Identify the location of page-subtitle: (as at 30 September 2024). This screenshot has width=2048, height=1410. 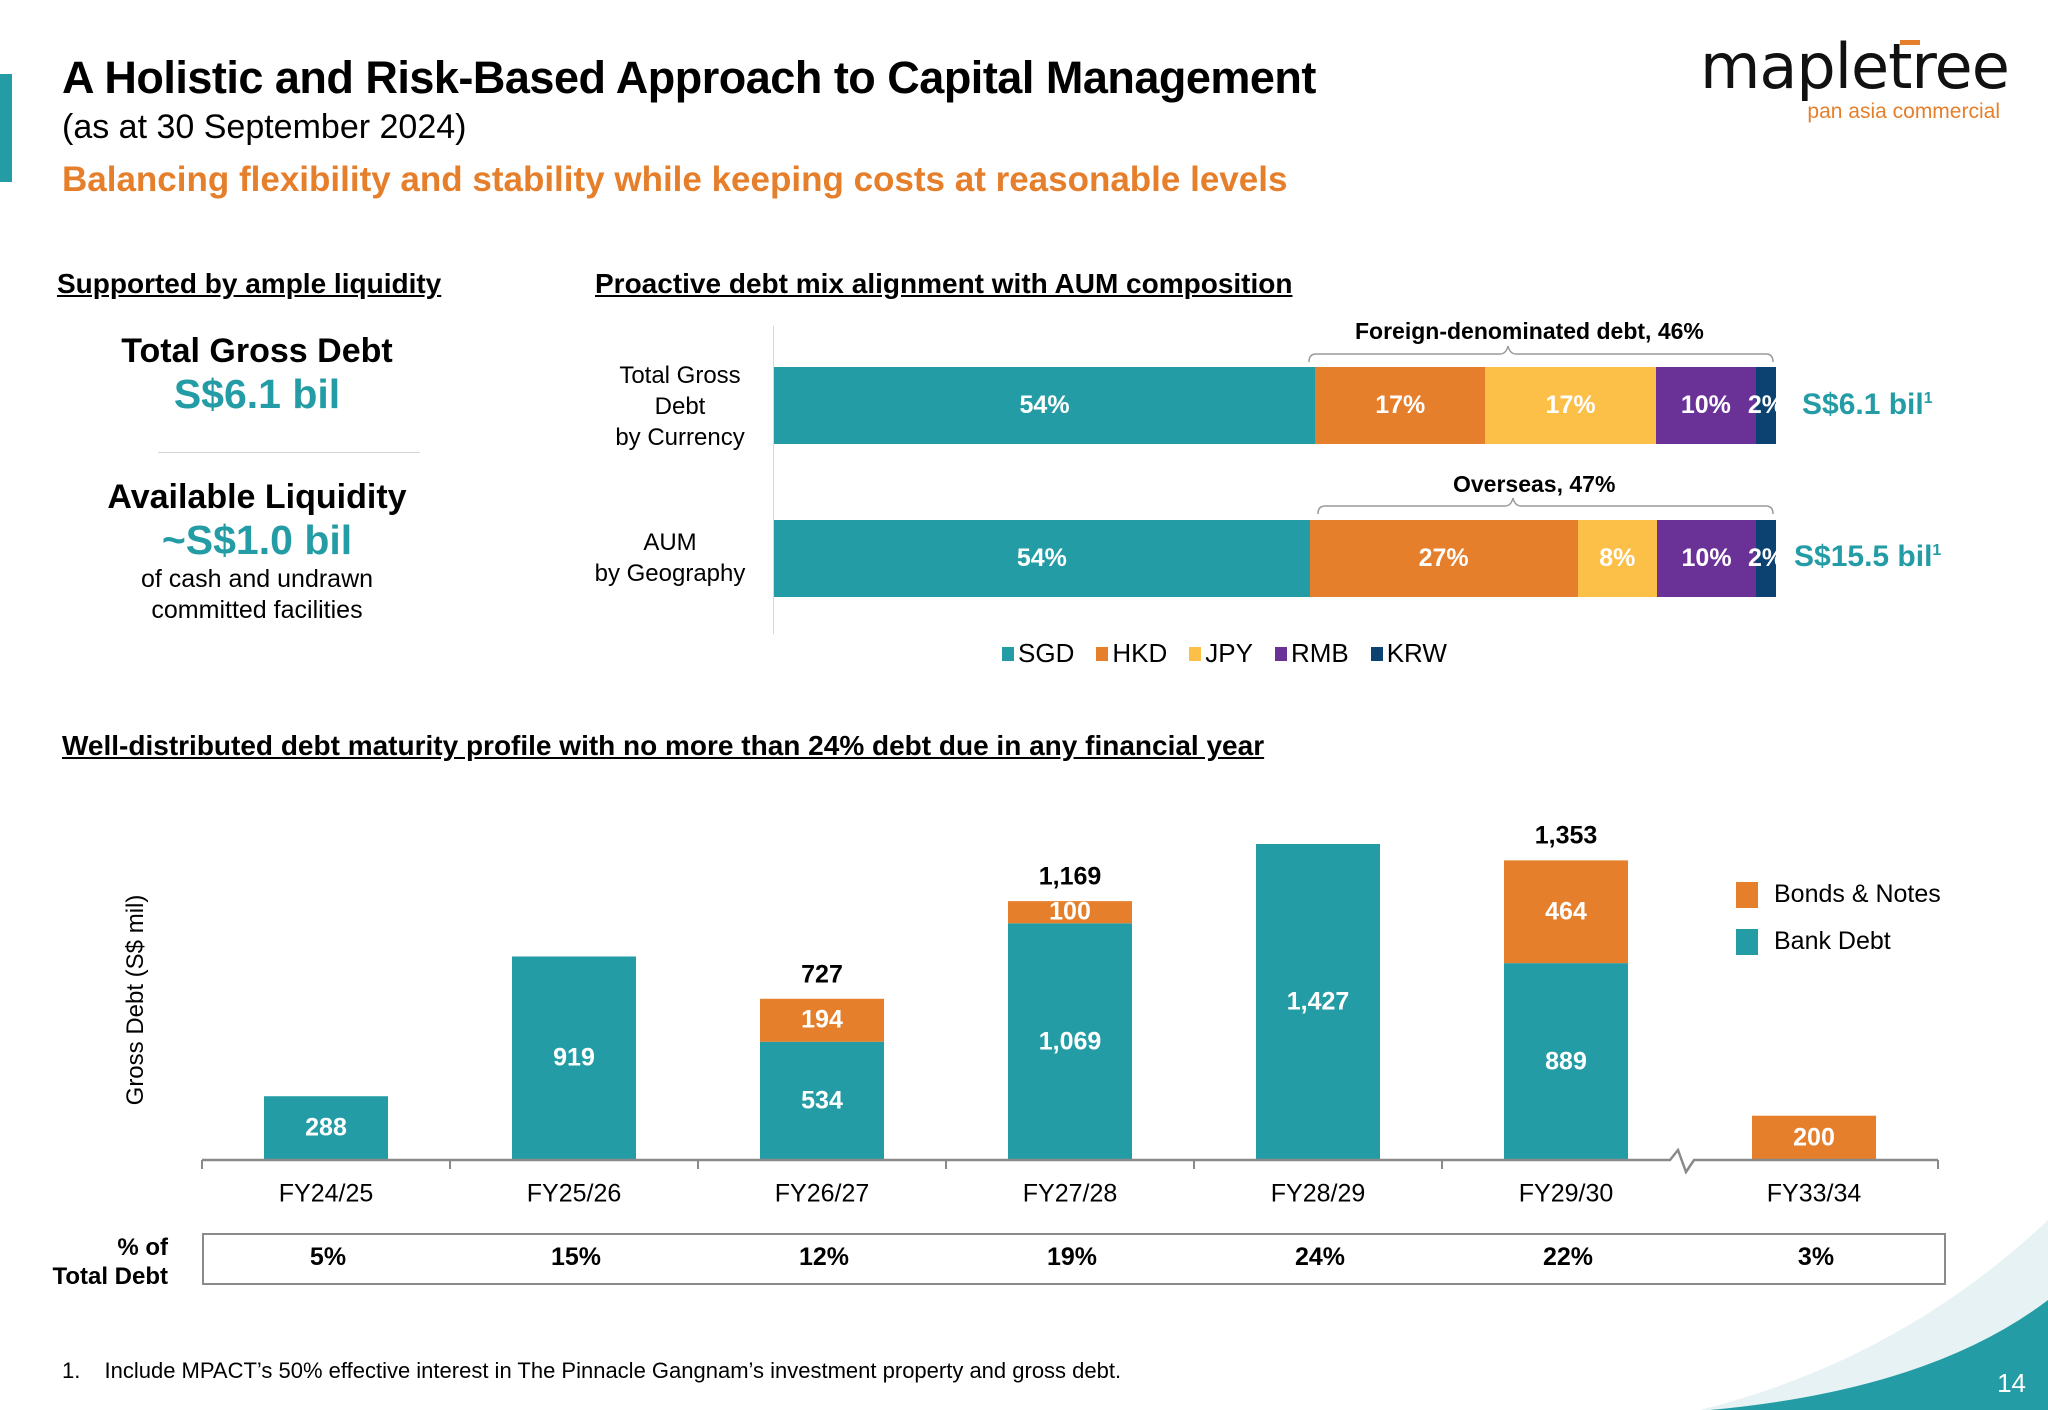
(264, 127).